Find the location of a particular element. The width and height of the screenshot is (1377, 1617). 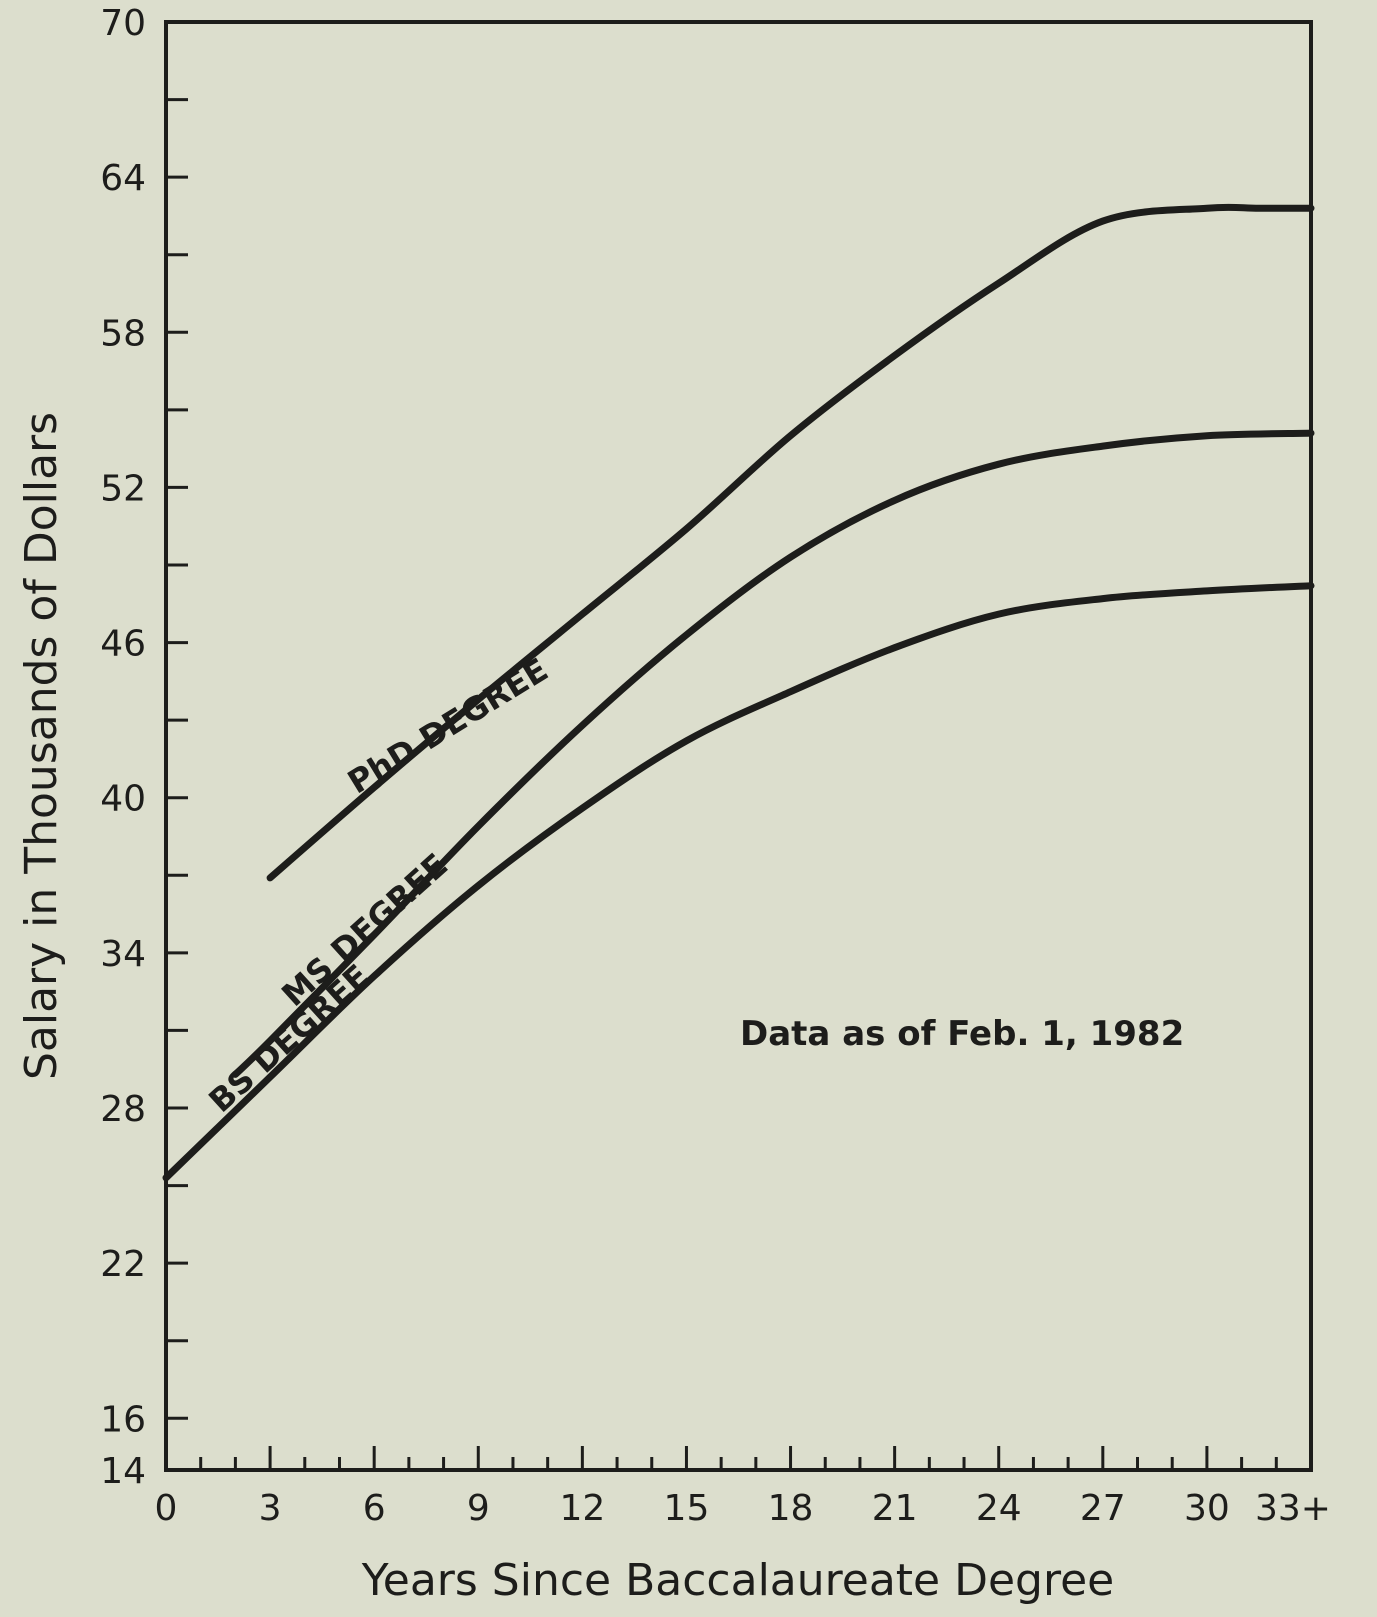

y-tick-label: 22 is located at coordinates (123, 1264).